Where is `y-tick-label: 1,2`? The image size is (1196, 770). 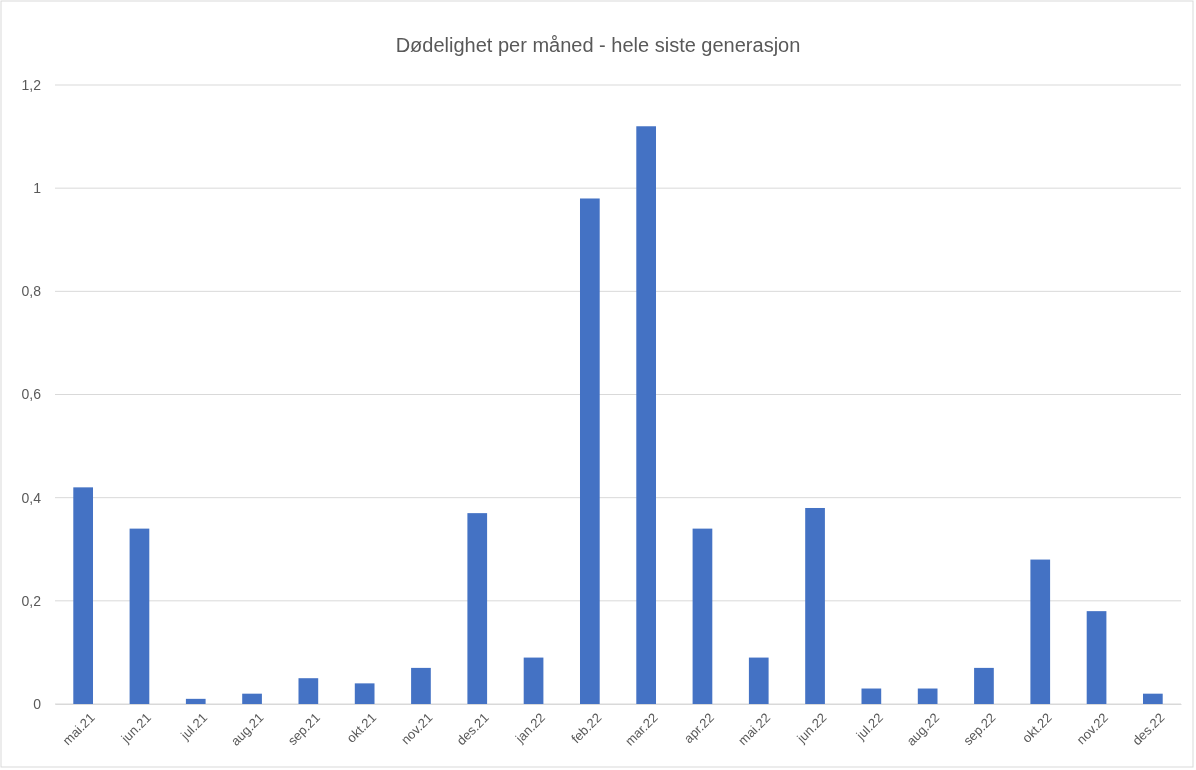
y-tick-label: 1,2 is located at coordinates (31, 84).